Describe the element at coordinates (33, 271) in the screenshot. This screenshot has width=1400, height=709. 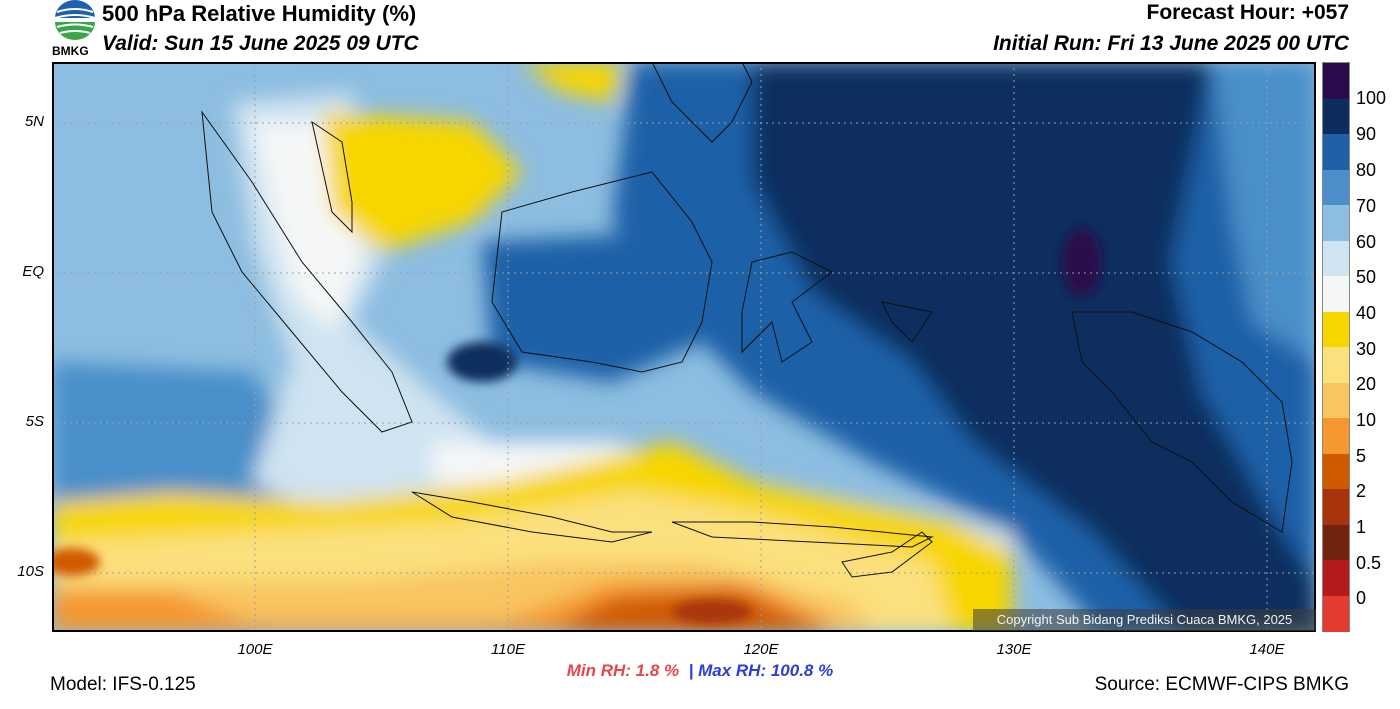
I see `lat-label-eq: EQ` at that location.